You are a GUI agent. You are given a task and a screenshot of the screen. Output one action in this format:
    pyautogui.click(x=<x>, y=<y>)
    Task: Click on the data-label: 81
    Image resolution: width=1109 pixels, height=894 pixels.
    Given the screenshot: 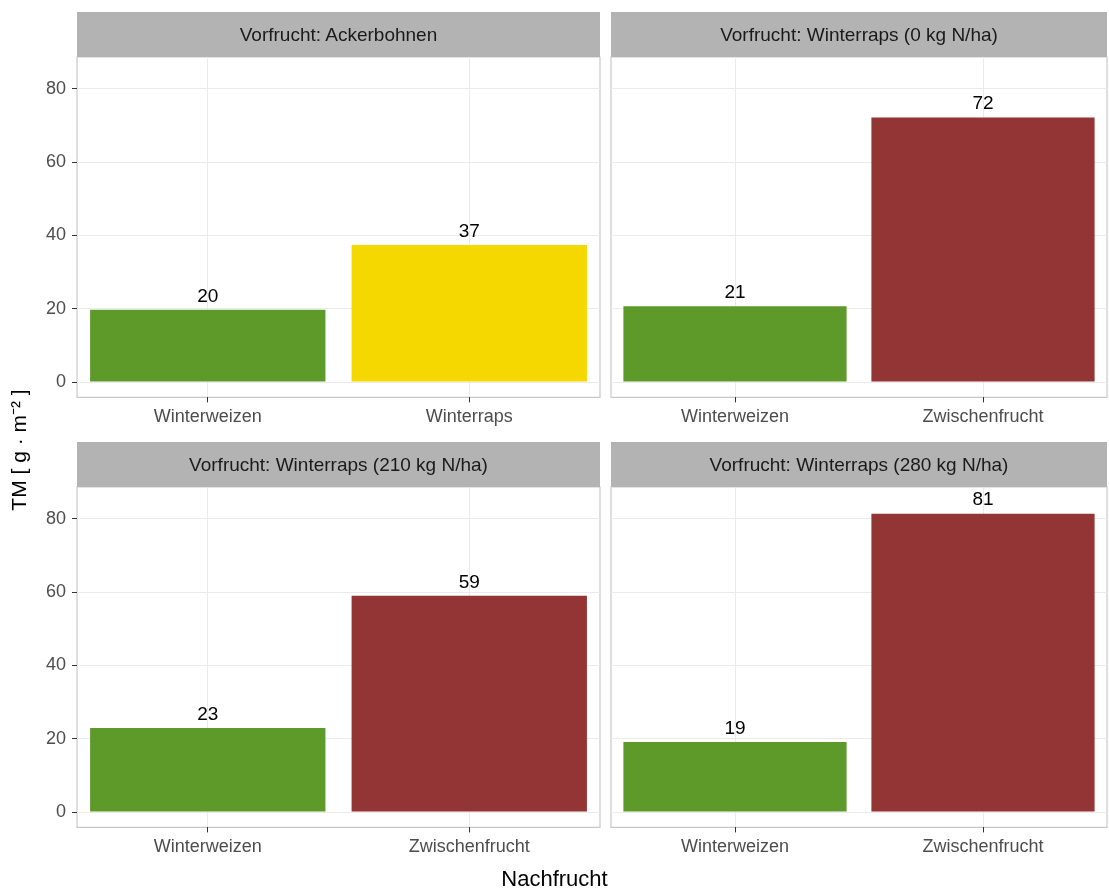 What is the action you would take?
    pyautogui.click(x=983, y=499)
    